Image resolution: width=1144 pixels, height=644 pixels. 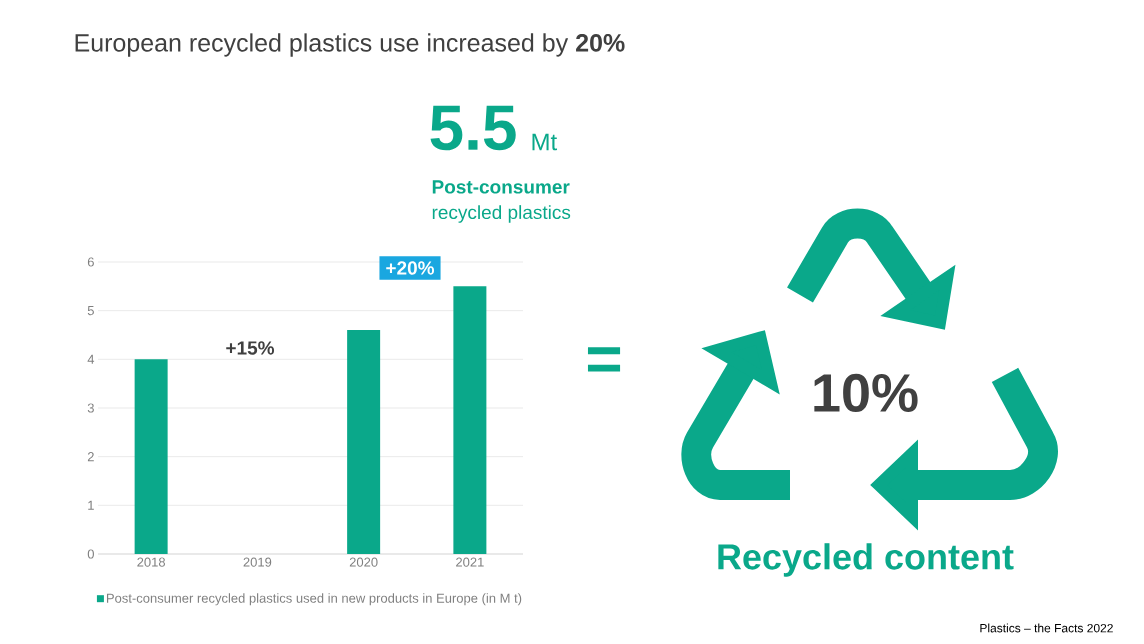 I want to click on y-tick-label: 1, so click(x=91, y=505).